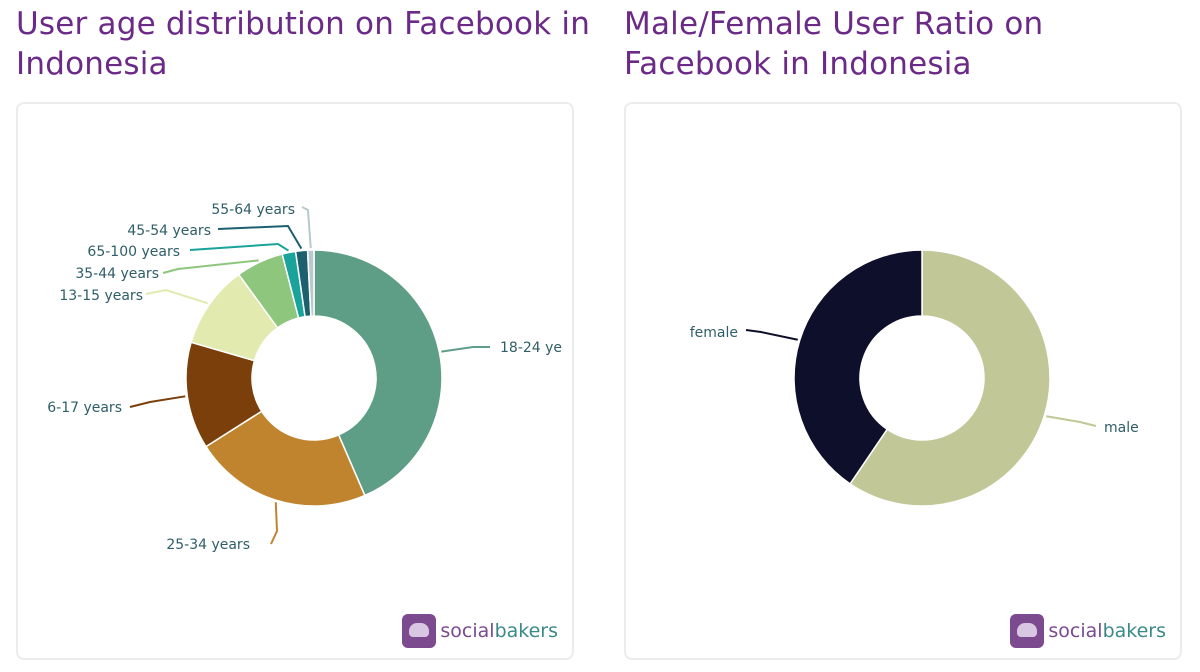 The height and width of the screenshot is (672, 1200). I want to click on slice-18-24-years, so click(378, 373).